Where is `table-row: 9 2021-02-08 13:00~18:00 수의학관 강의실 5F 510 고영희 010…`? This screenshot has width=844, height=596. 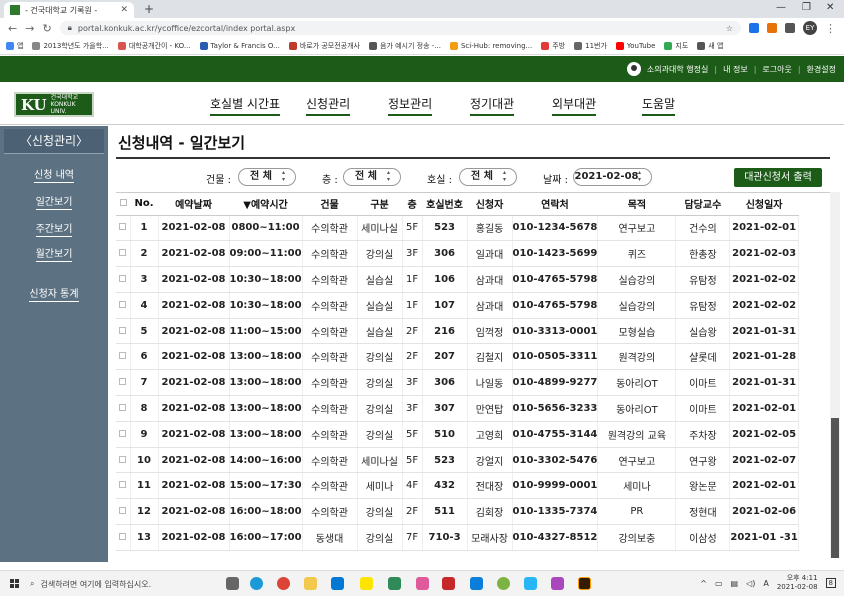
table-row: 9 2021-02-08 13:00~18:00 수의학관 강의실 5F 510 고영희 010… is located at coordinates (457, 434).